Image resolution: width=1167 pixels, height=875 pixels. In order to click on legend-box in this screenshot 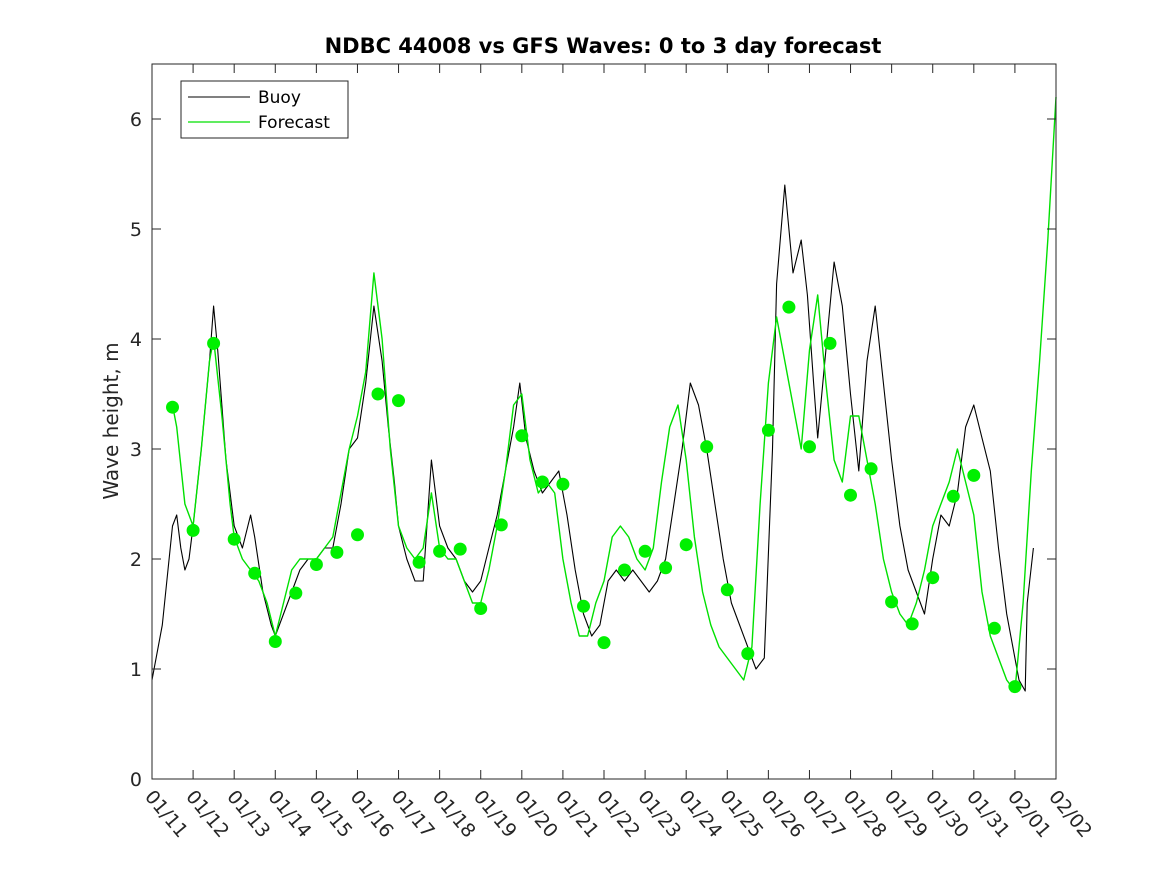, I will do `click(264, 109)`.